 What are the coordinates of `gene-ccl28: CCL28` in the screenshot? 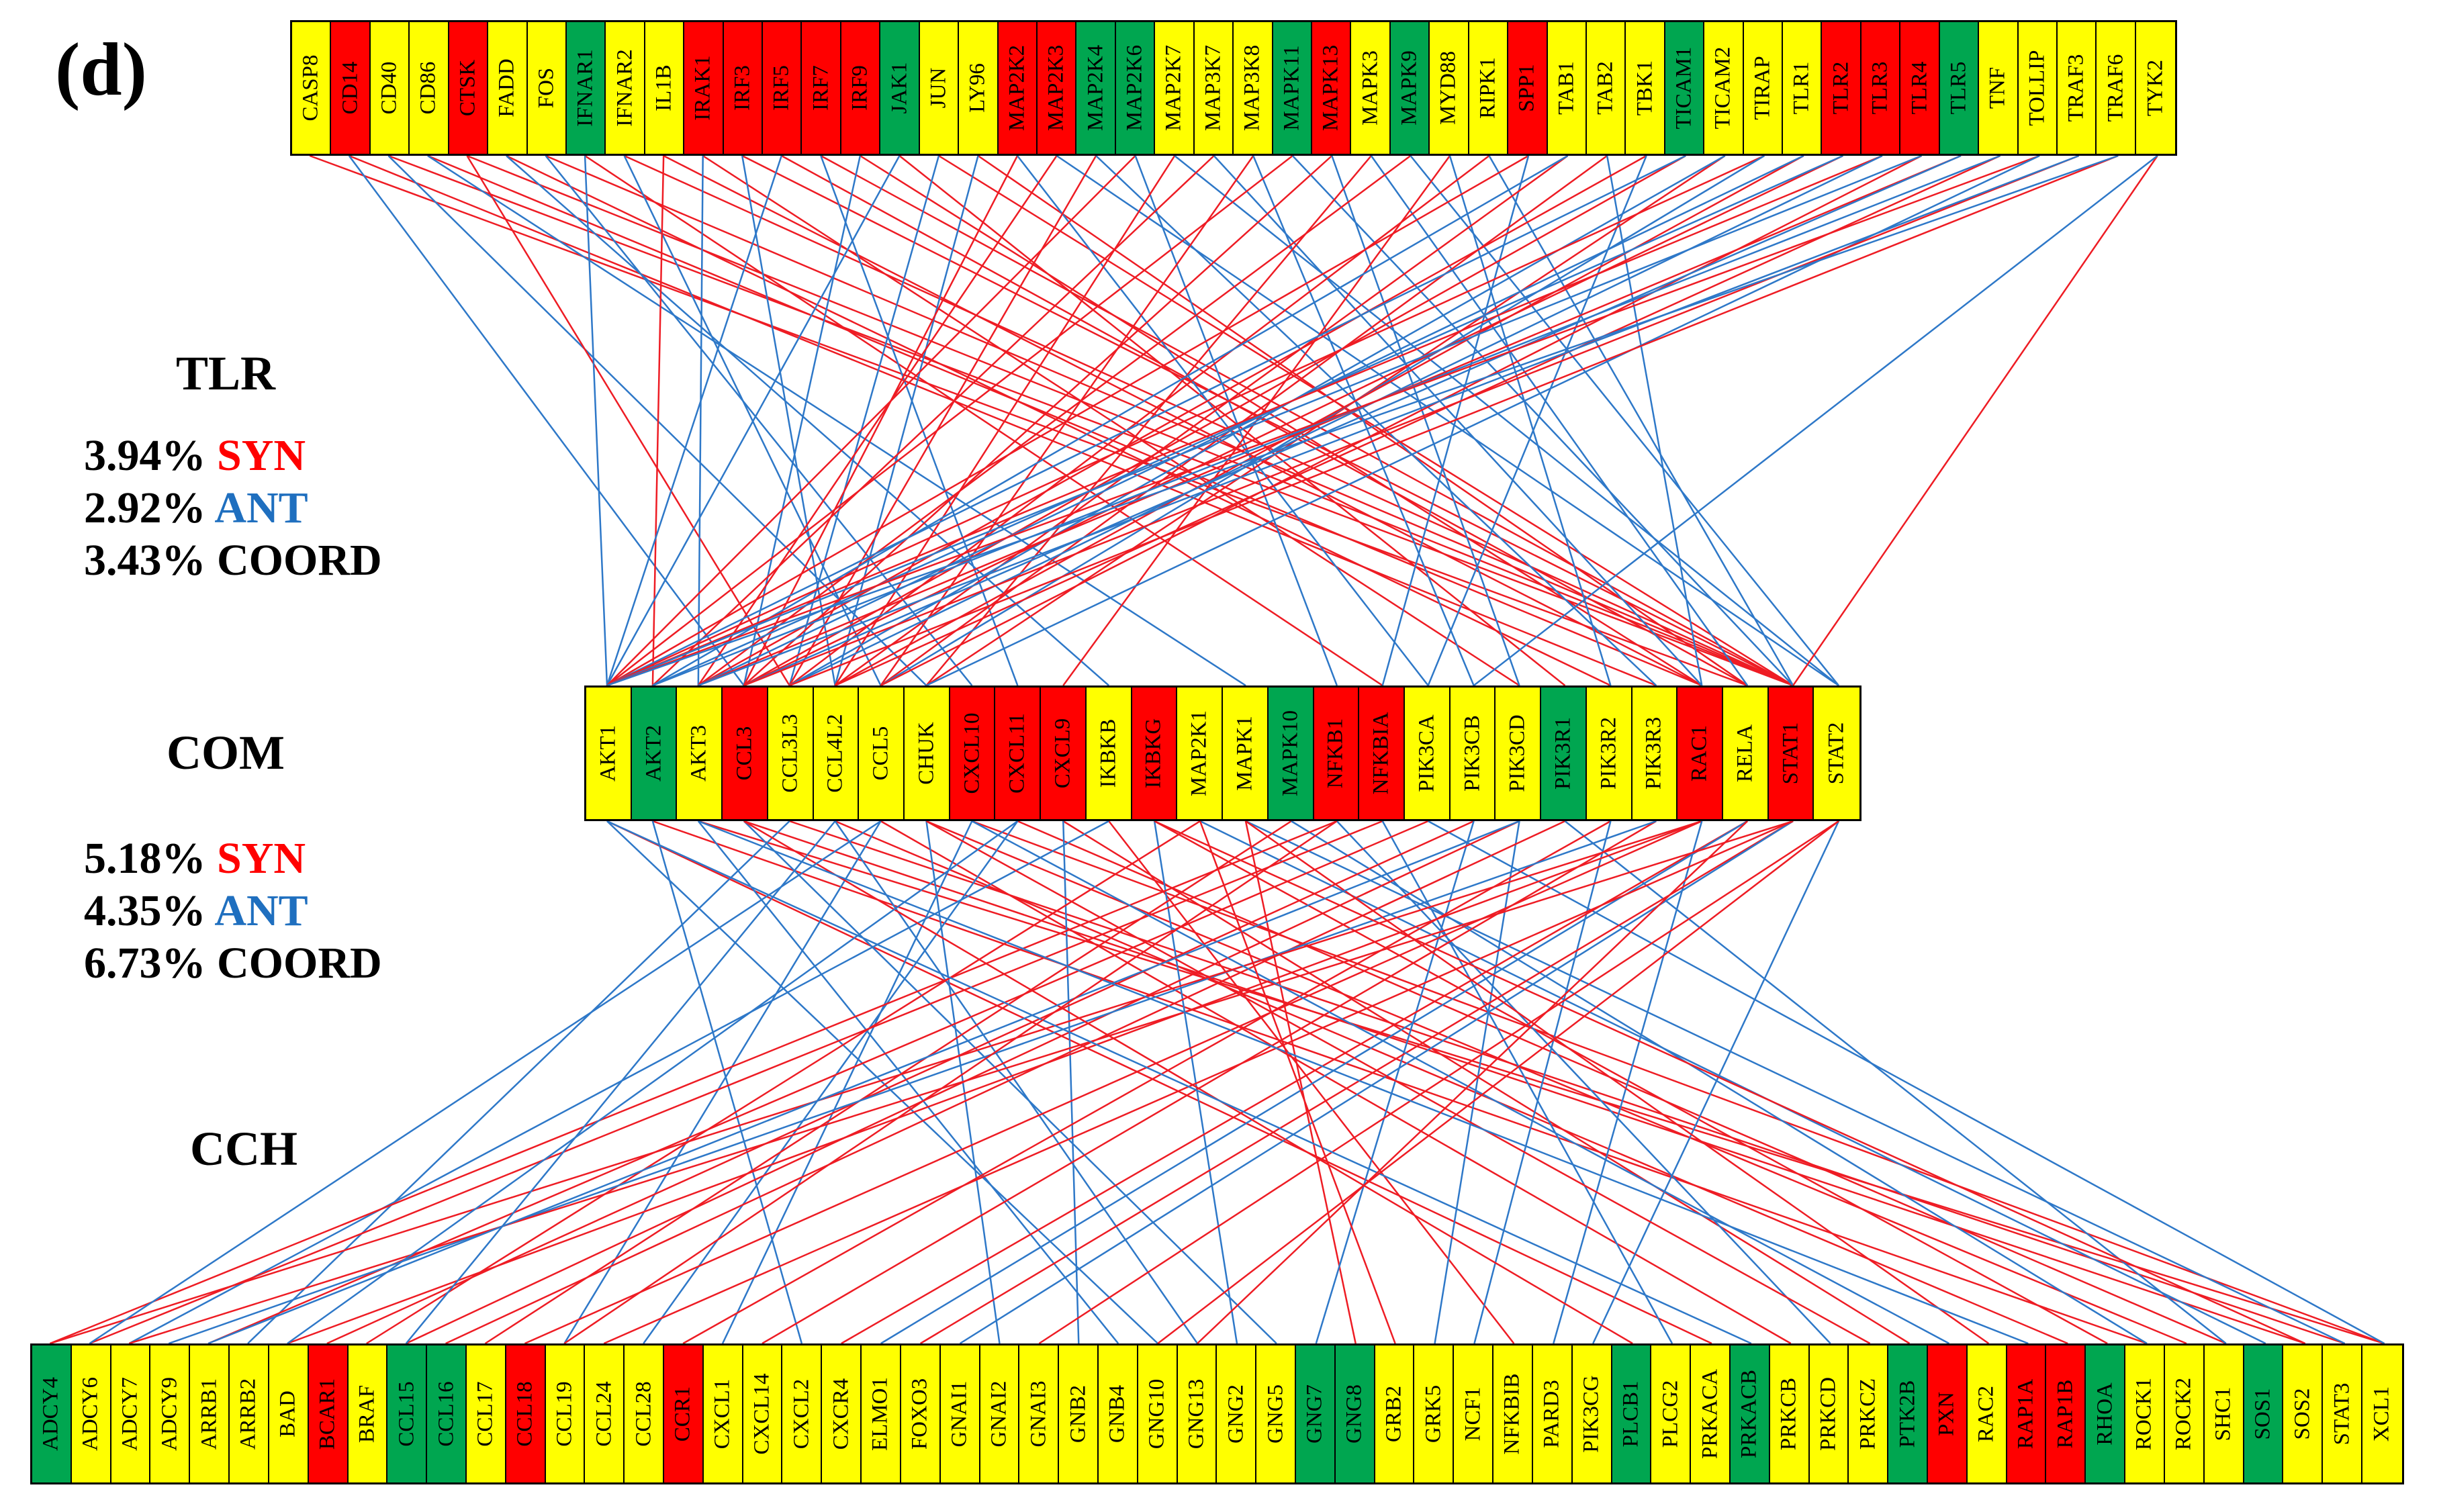 It's located at (644, 1413).